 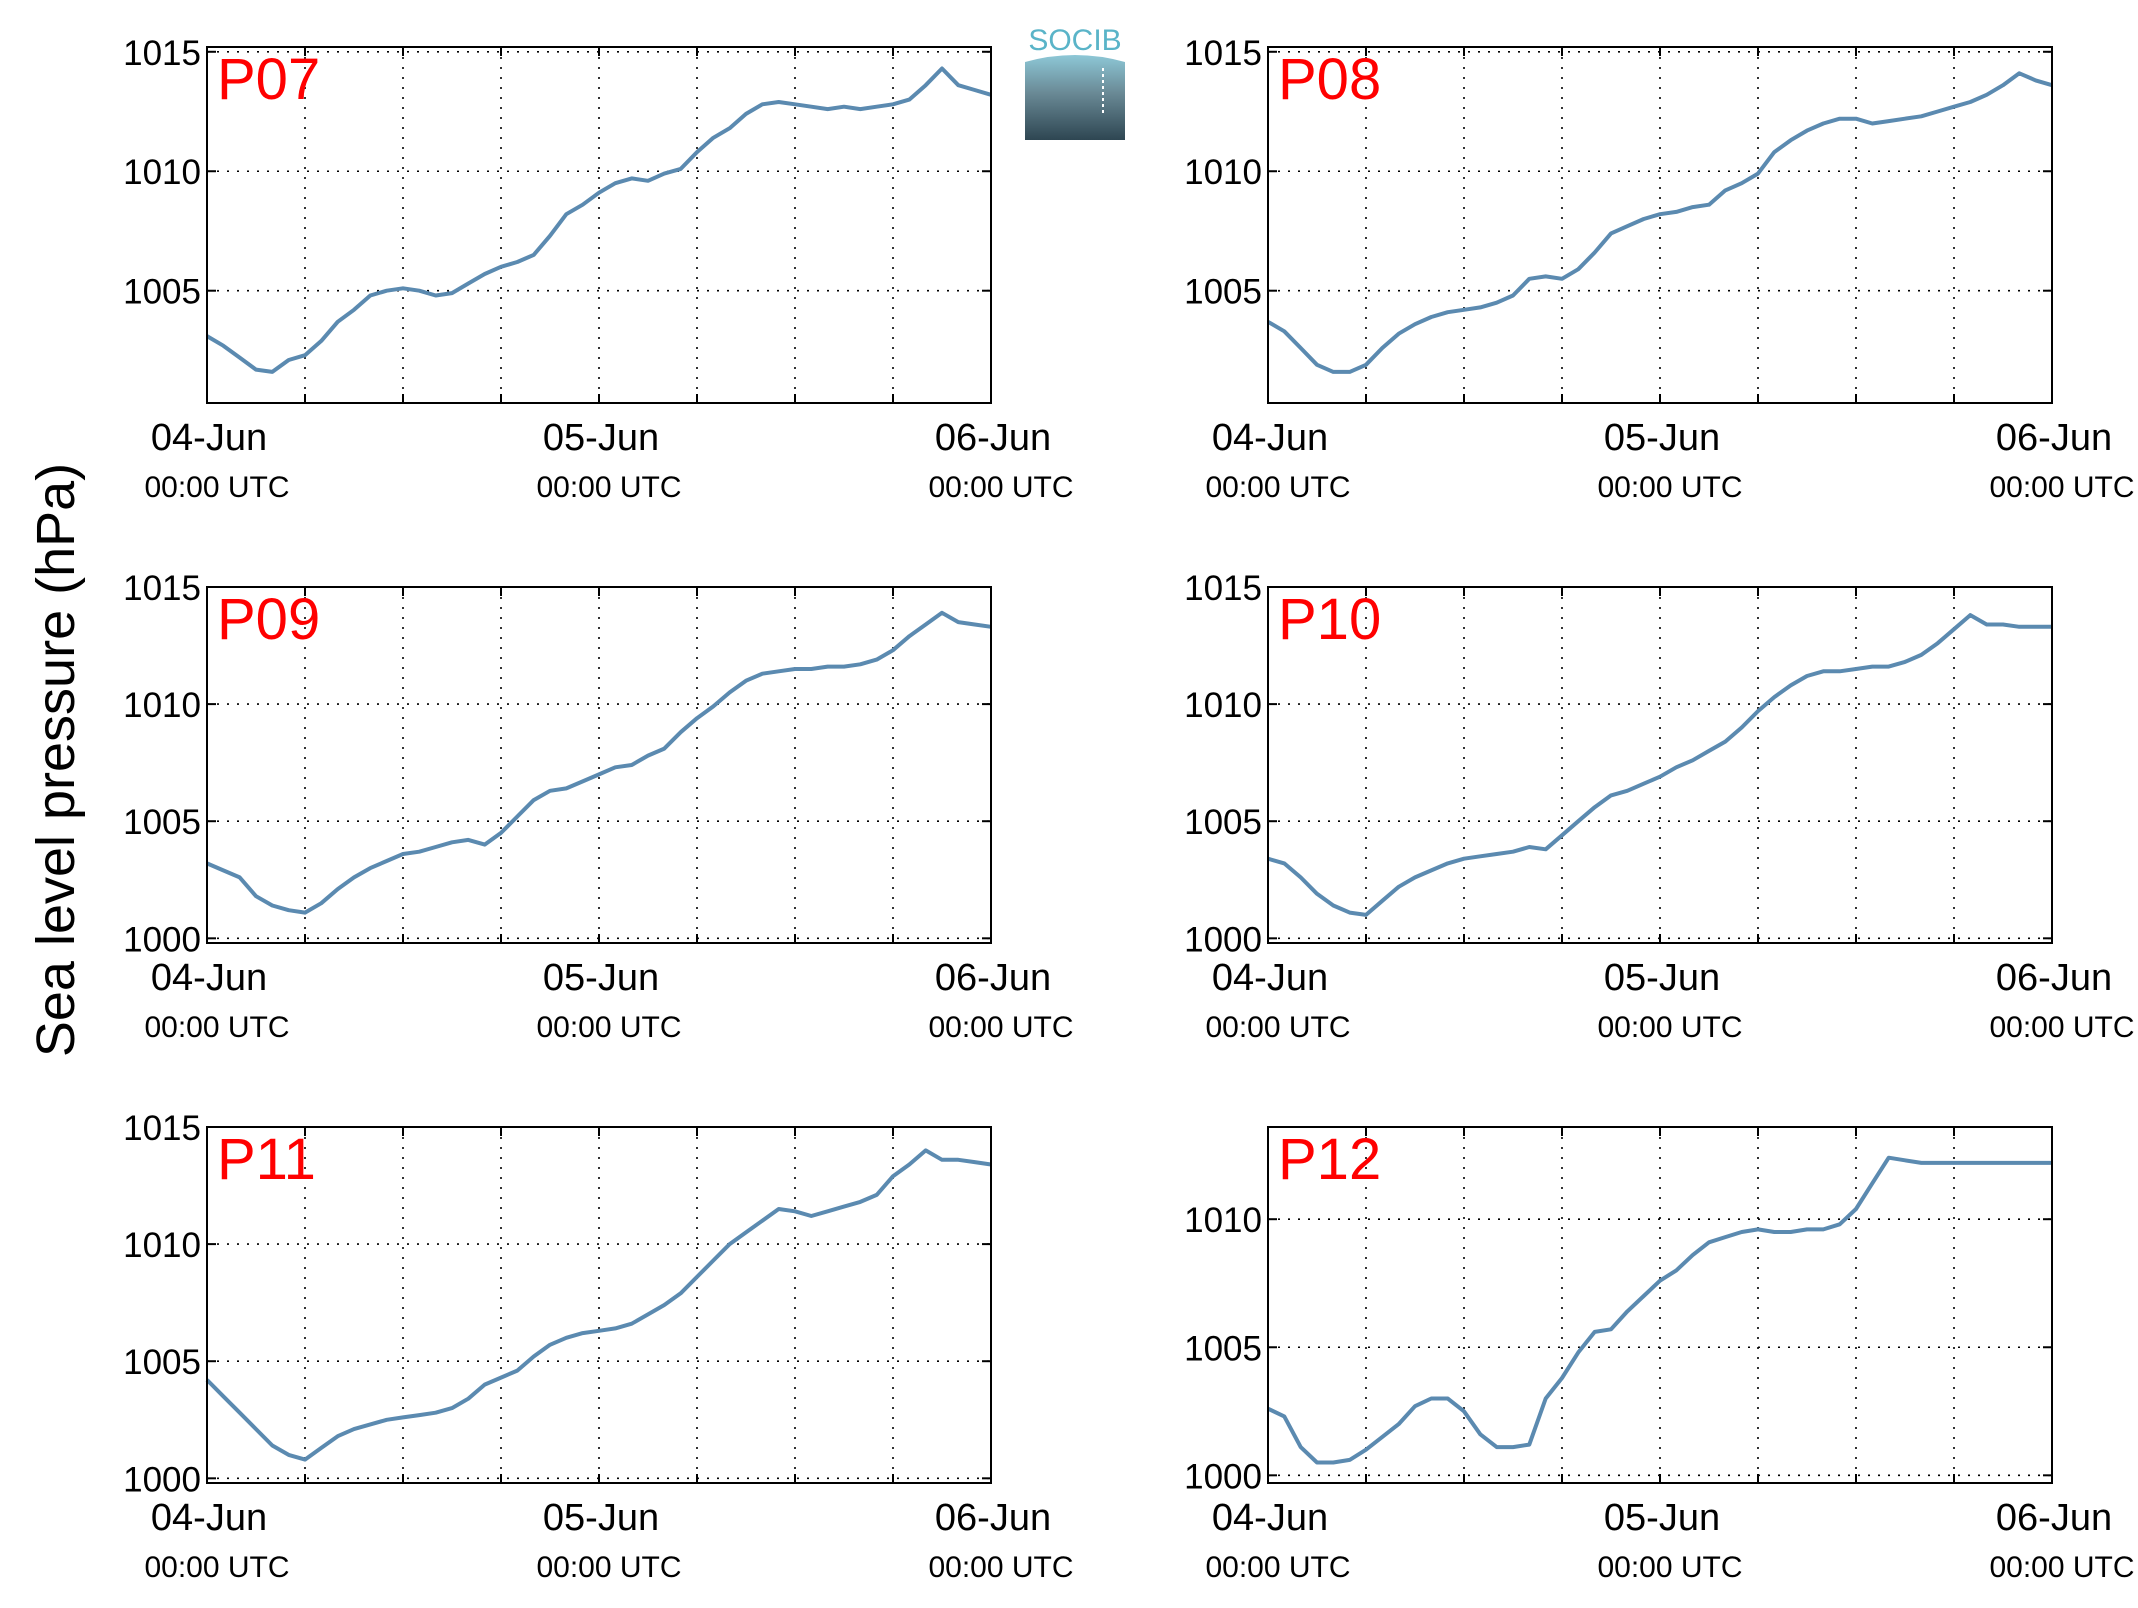 What do you see at coordinates (268, 79) in the screenshot?
I see `panel-label: P07` at bounding box center [268, 79].